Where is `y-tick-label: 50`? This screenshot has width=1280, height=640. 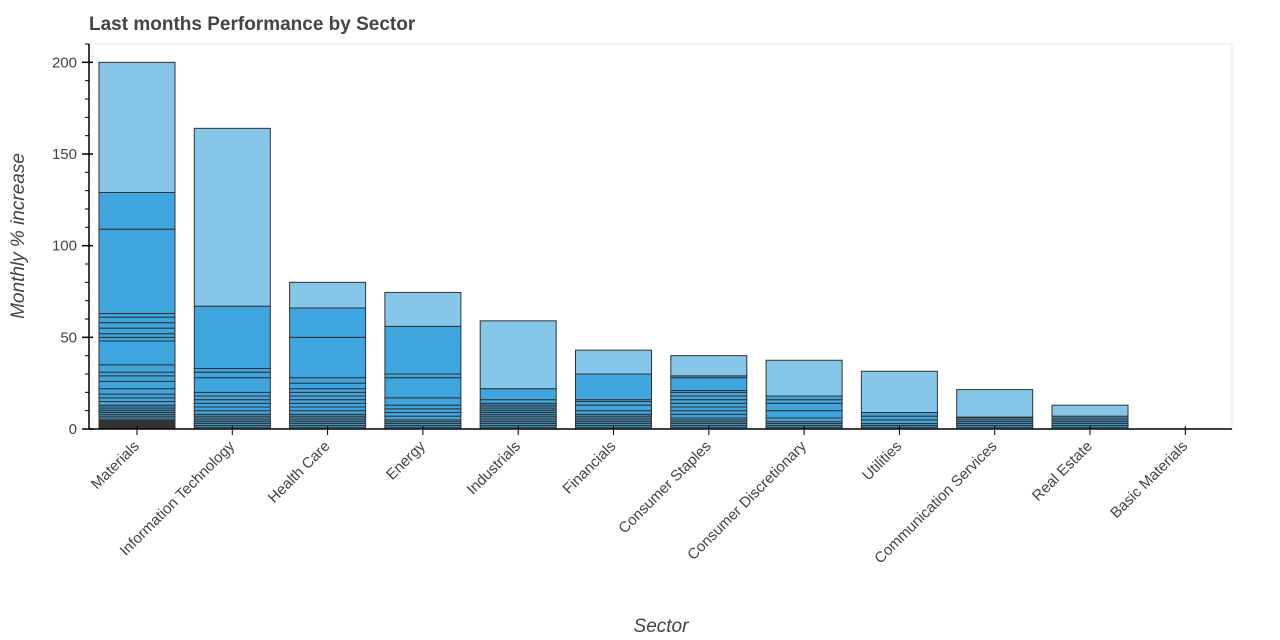 y-tick-label: 50 is located at coordinates (68, 337).